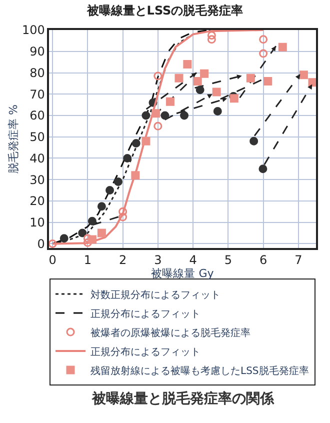 The width and height of the screenshot is (330, 423). What do you see at coordinates (37, 94) in the screenshot?
I see `y-tick-label: 70` at bounding box center [37, 94].